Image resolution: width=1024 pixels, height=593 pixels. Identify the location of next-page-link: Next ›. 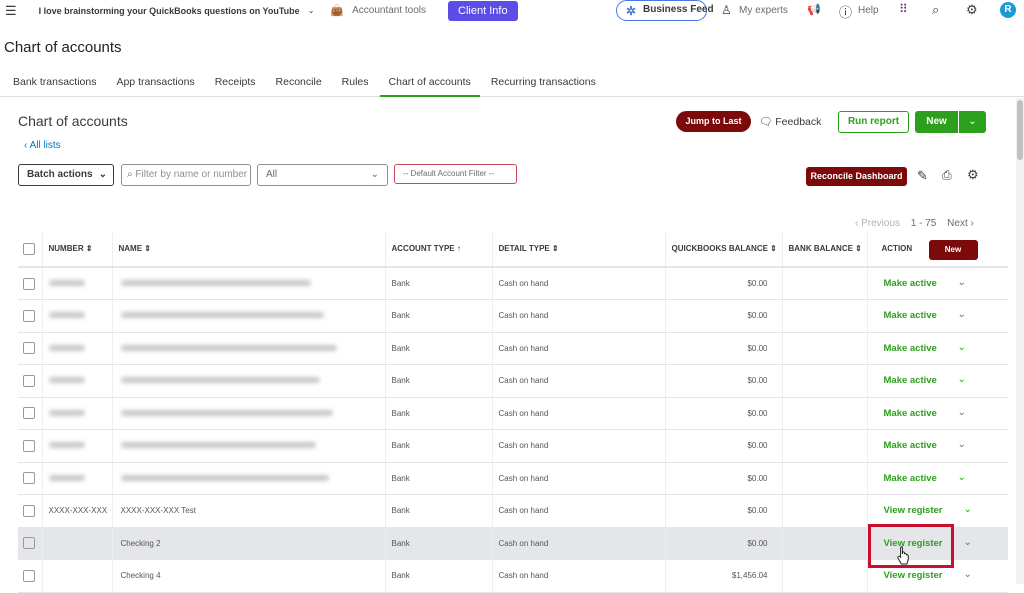
(960, 223).